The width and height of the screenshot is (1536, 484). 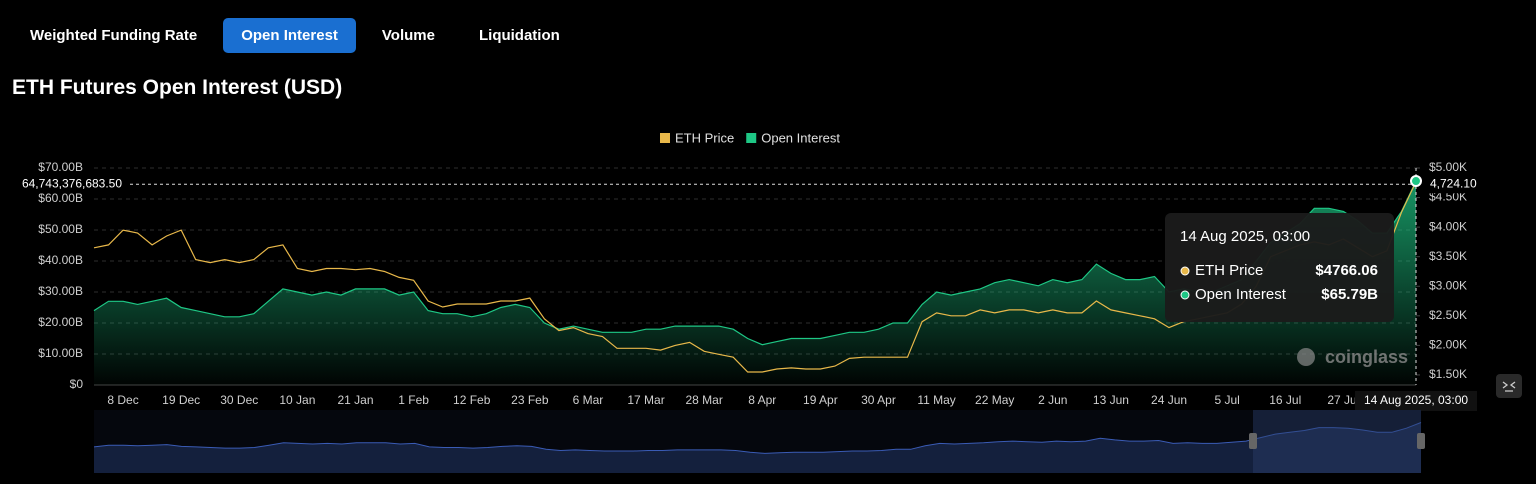 I want to click on y2-tick-label: $3.50K, so click(x=1448, y=256).